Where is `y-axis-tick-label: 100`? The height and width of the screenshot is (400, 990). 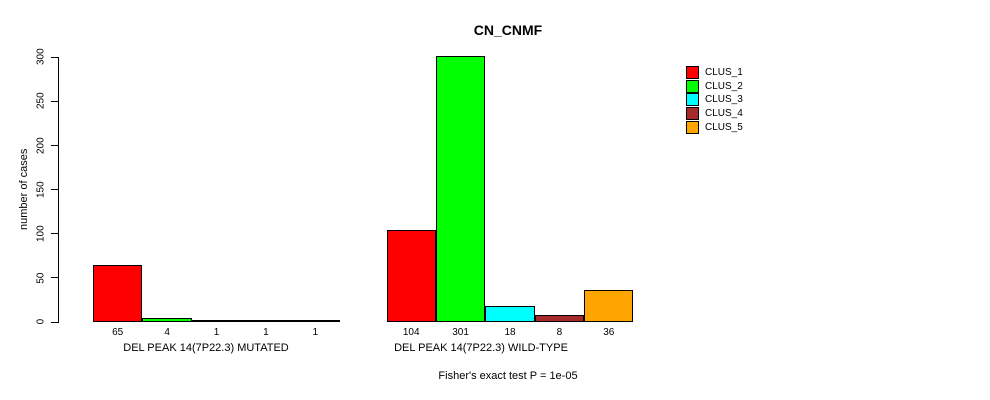 y-axis-tick-label: 100 is located at coordinates (41, 234).